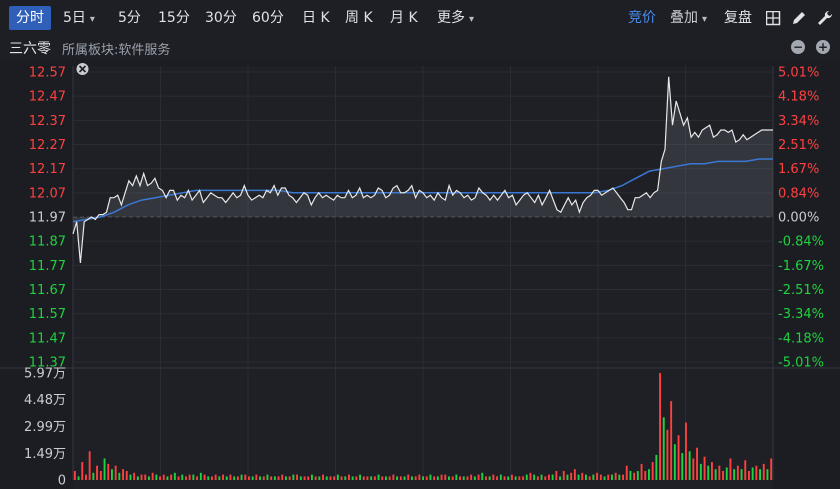 This screenshot has width=840, height=489. I want to click on plus-circle-icon: +, so click(823, 47).